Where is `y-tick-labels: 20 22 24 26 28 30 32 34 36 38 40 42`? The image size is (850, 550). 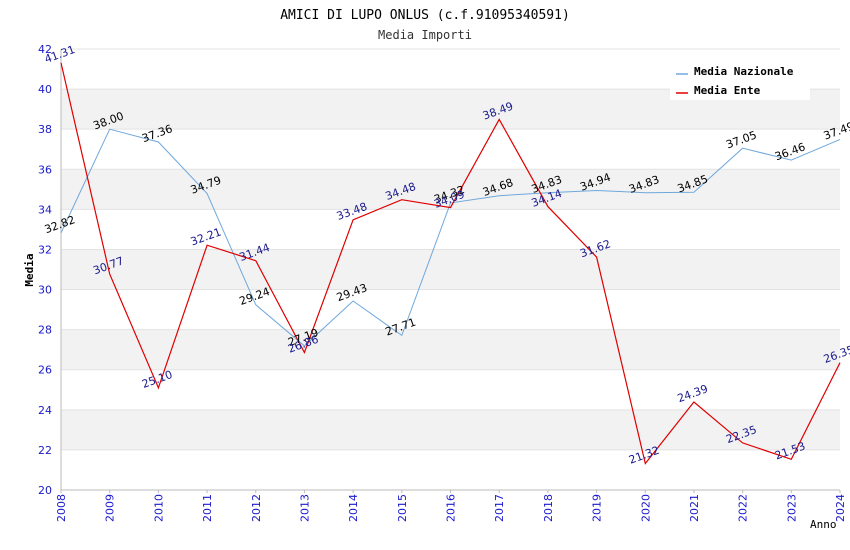
y-tick-labels: 20 22 24 26 28 30 32 34 36 38 40 42 is located at coordinates (45, 270).